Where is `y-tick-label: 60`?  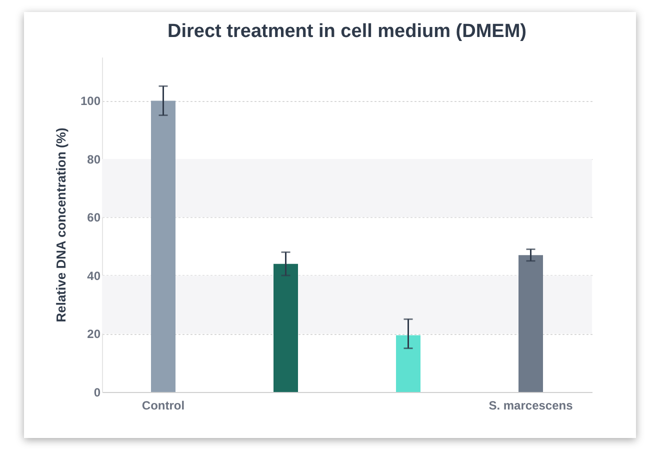
y-tick-label: 60 is located at coordinates (94, 217).